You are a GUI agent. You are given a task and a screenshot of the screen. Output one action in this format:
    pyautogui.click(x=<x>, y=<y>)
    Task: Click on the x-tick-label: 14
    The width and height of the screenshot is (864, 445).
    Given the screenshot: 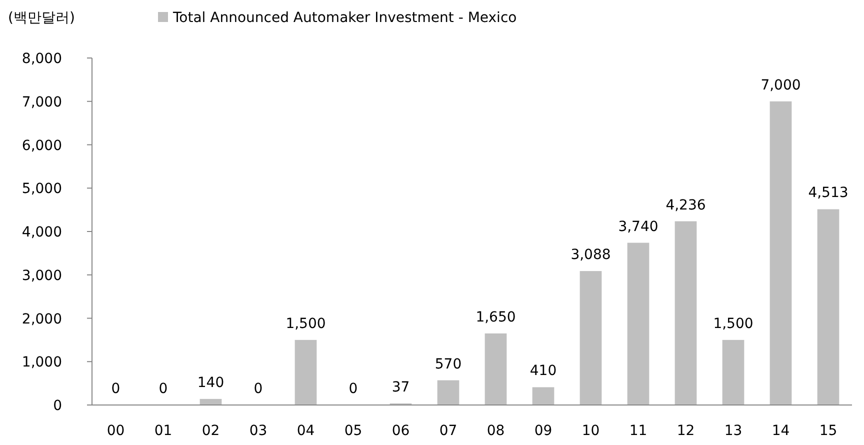 What is the action you would take?
    pyautogui.click(x=781, y=431)
    